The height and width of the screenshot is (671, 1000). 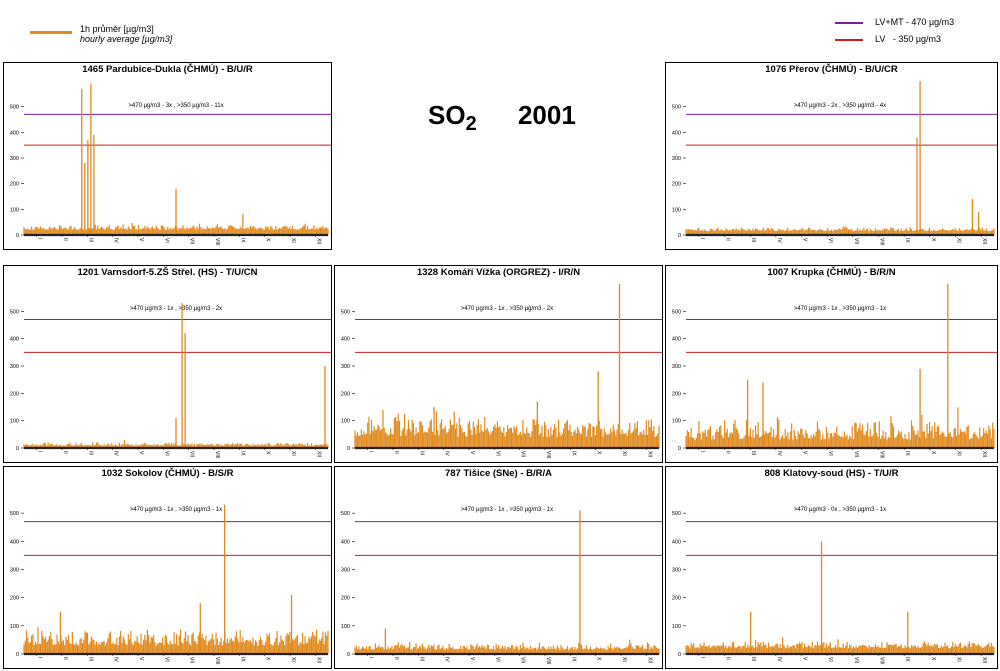 What do you see at coordinates (849, 40) in the screenshot?
I see `legend-limit-350-swatch` at bounding box center [849, 40].